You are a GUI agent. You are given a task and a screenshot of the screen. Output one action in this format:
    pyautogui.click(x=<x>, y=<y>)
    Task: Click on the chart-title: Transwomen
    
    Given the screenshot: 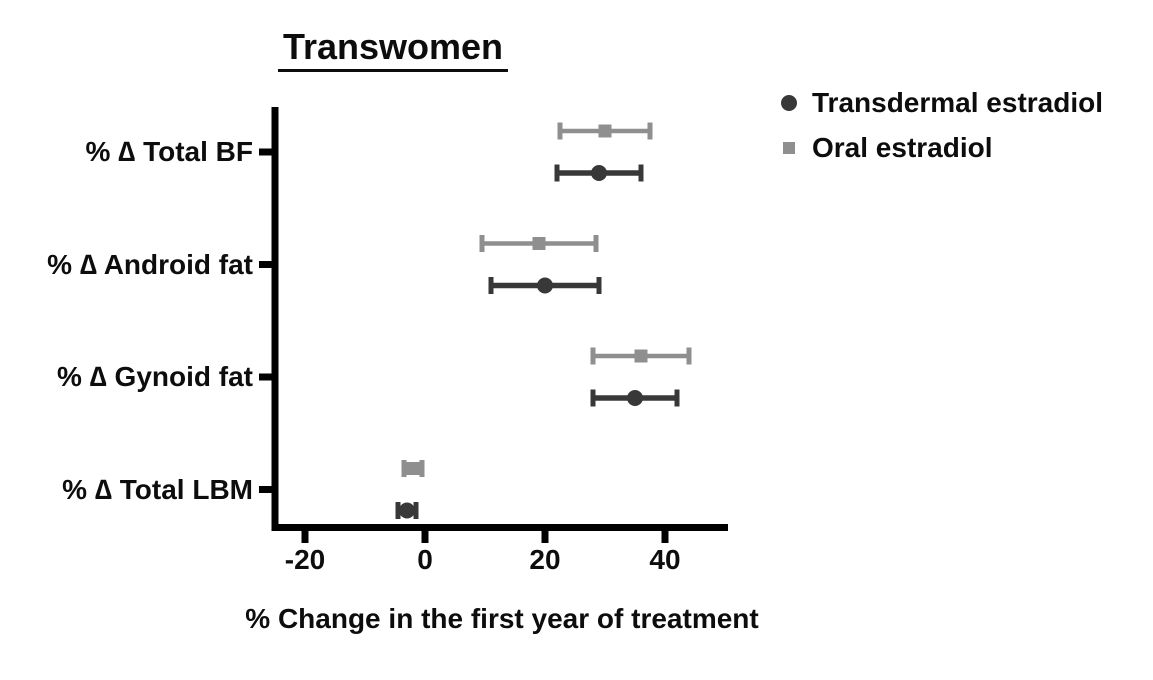 What is the action you would take?
    pyautogui.click(x=393, y=49)
    